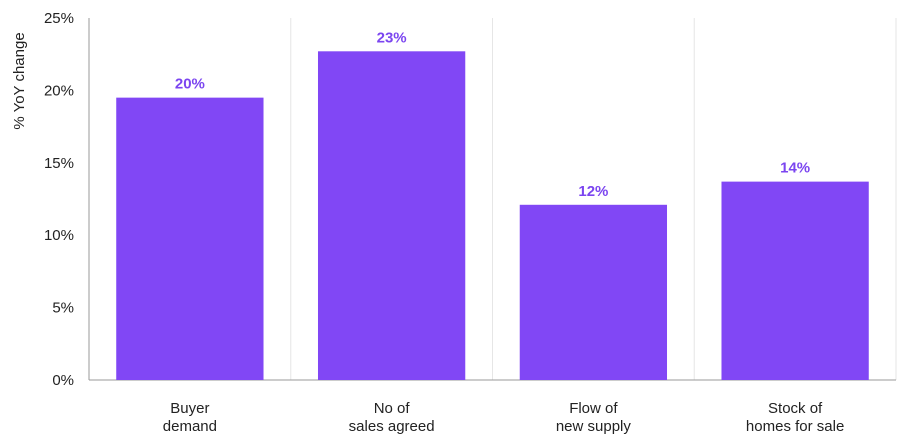 The image size is (900, 434). Describe the element at coordinates (190, 426) in the screenshot. I see `category-label: demand` at that location.